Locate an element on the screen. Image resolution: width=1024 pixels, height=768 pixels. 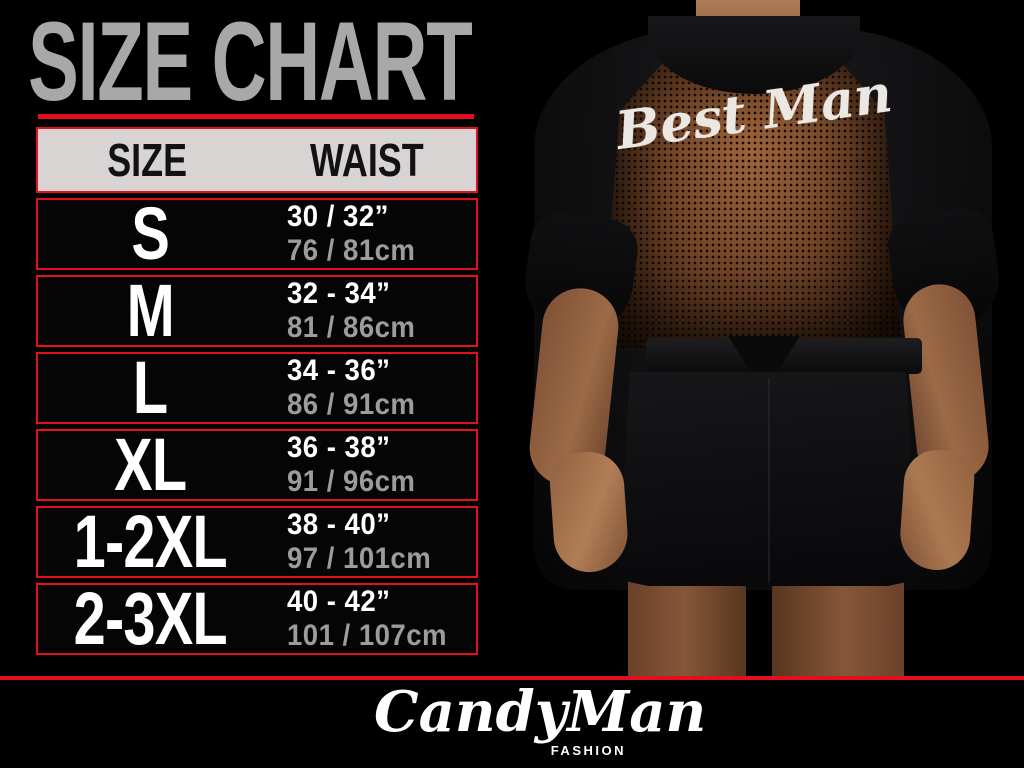
waist-cell: 40 - 42” 101 / 107cm is located at coordinates (369, 618).